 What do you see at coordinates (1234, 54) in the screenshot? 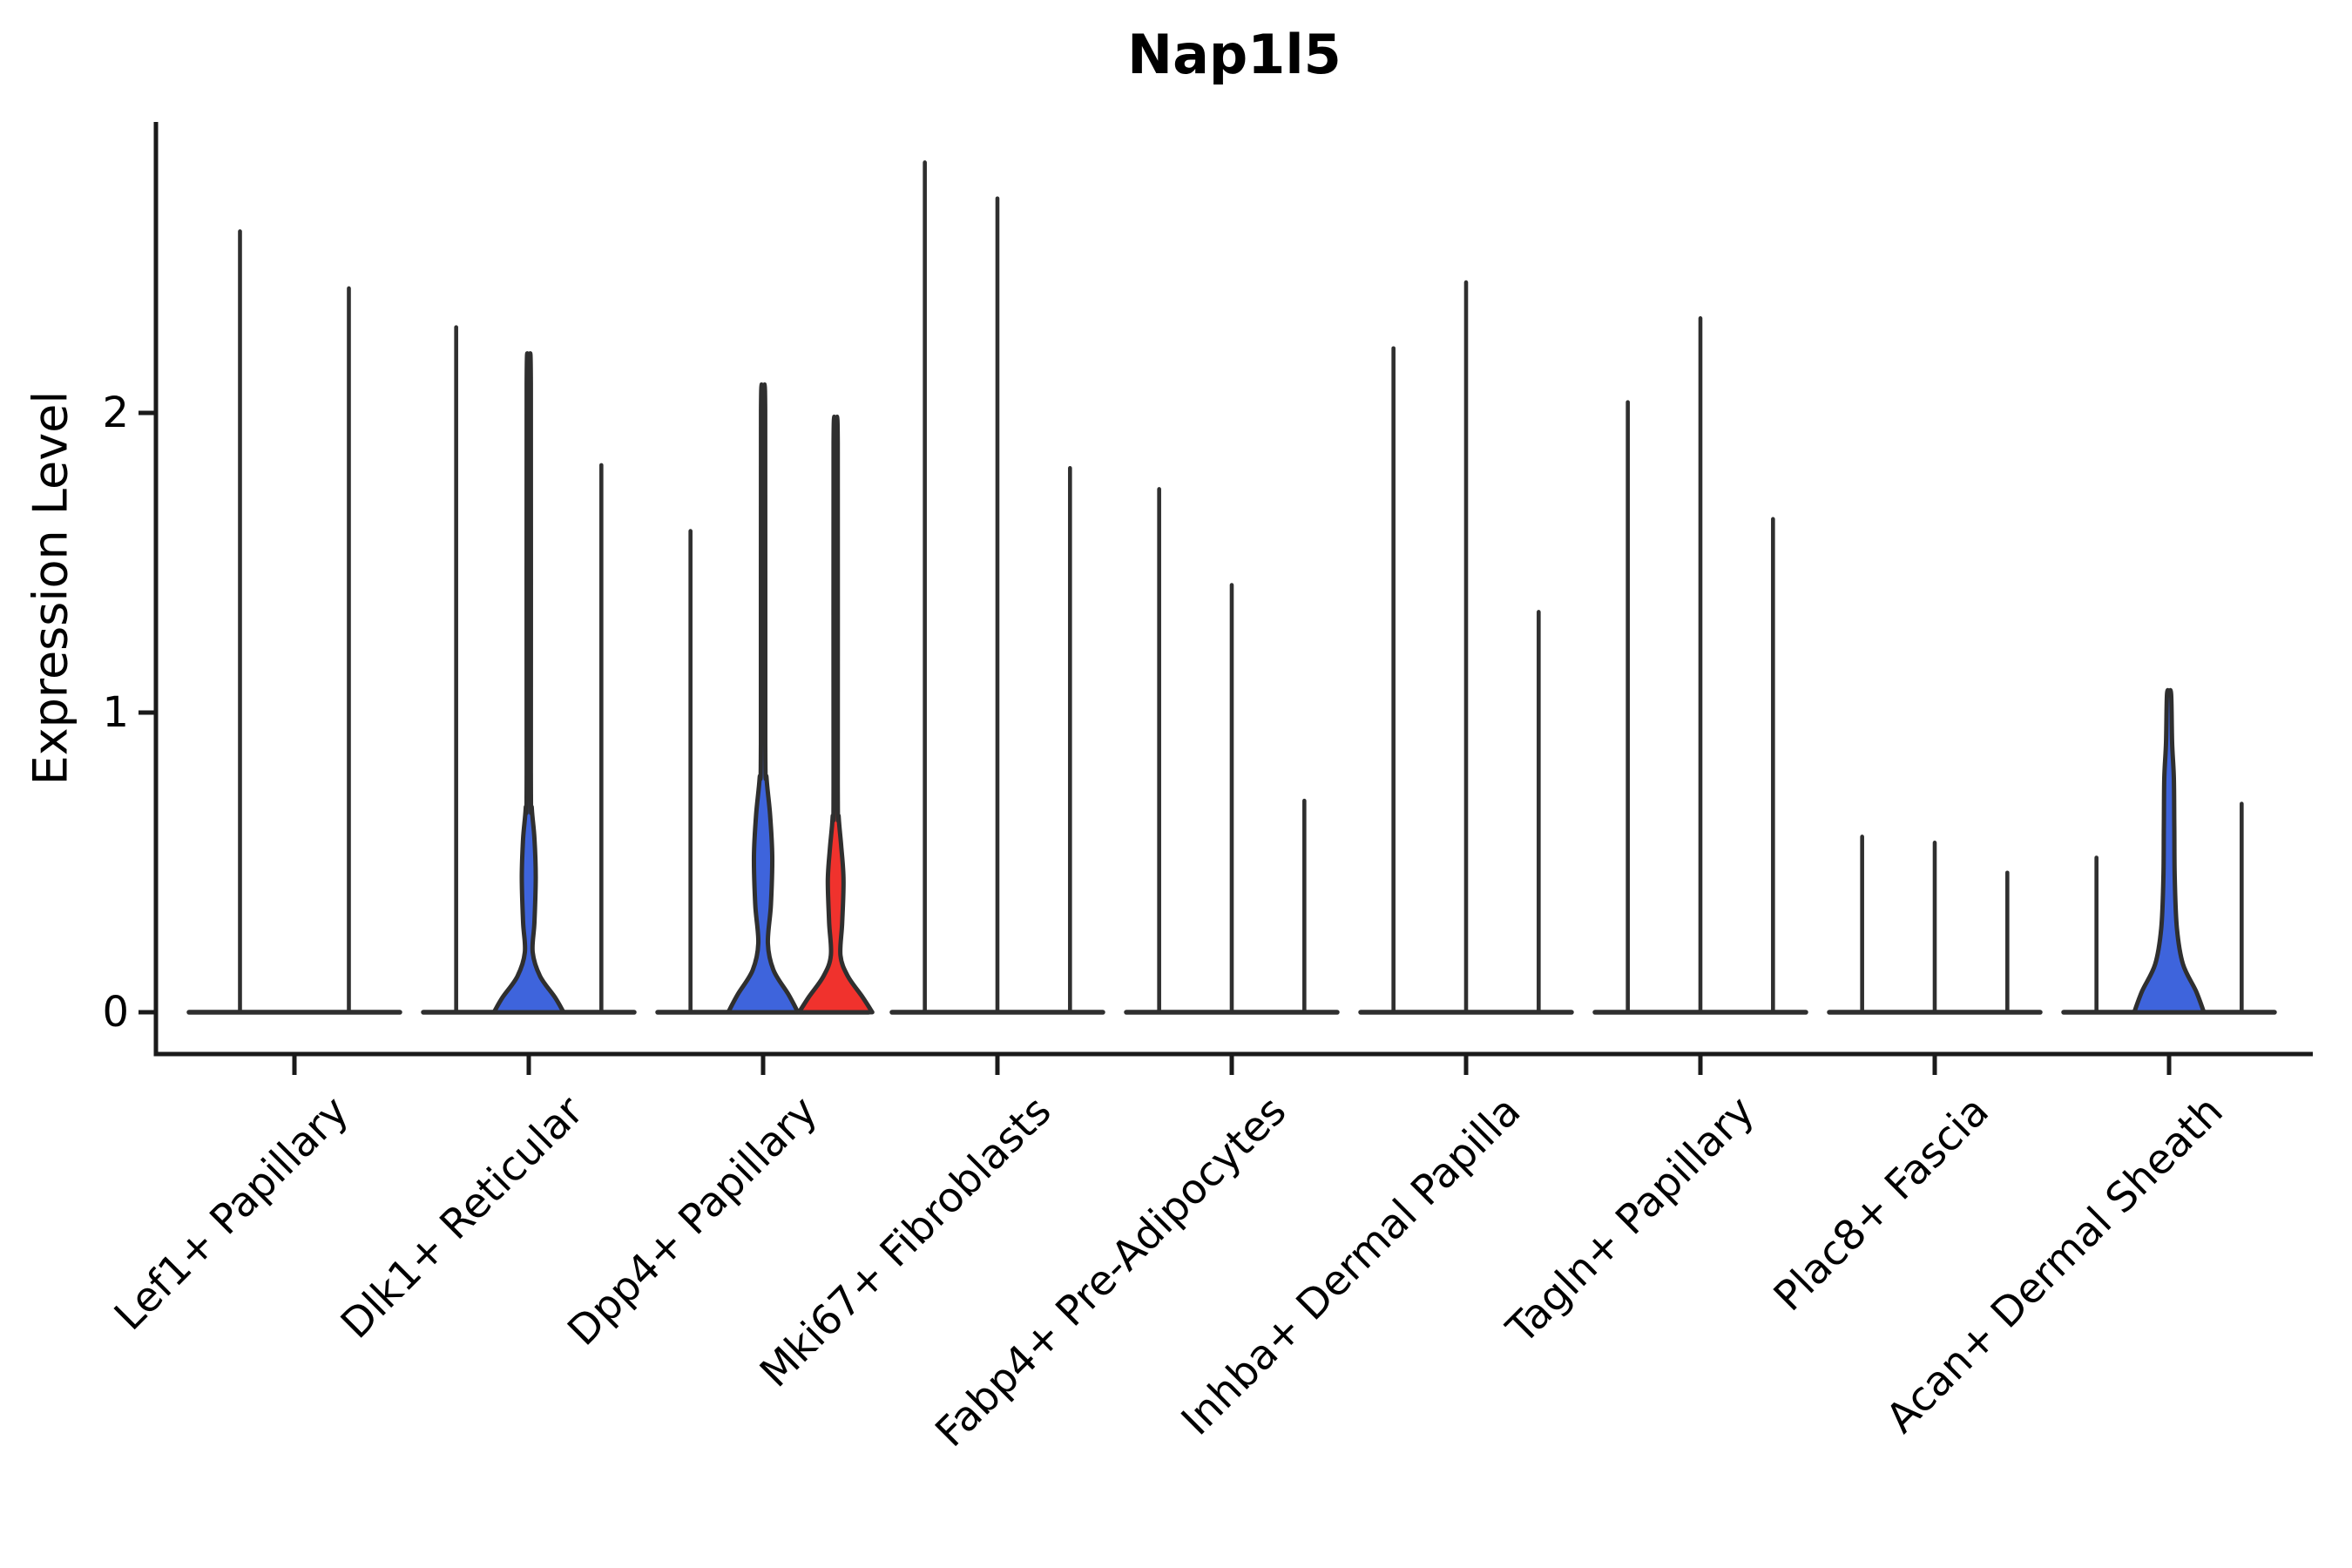
I see `chart-title: Nap1l5` at bounding box center [1234, 54].